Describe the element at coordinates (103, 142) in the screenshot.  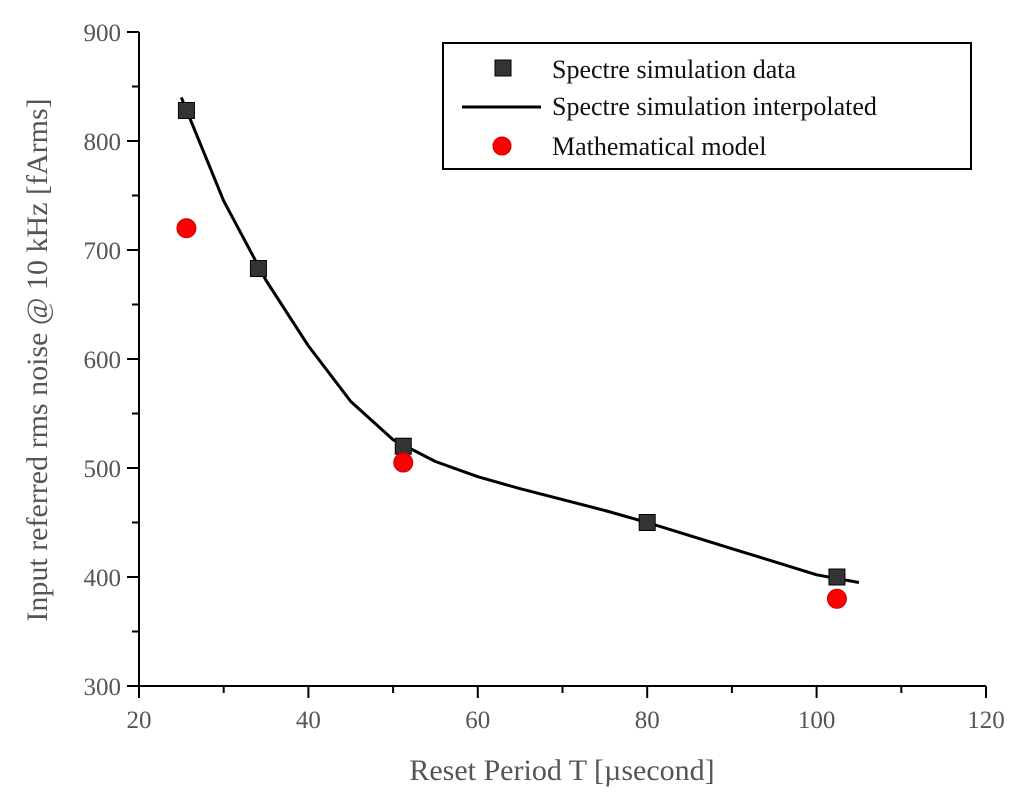
I see `y-tick-label: 800` at that location.